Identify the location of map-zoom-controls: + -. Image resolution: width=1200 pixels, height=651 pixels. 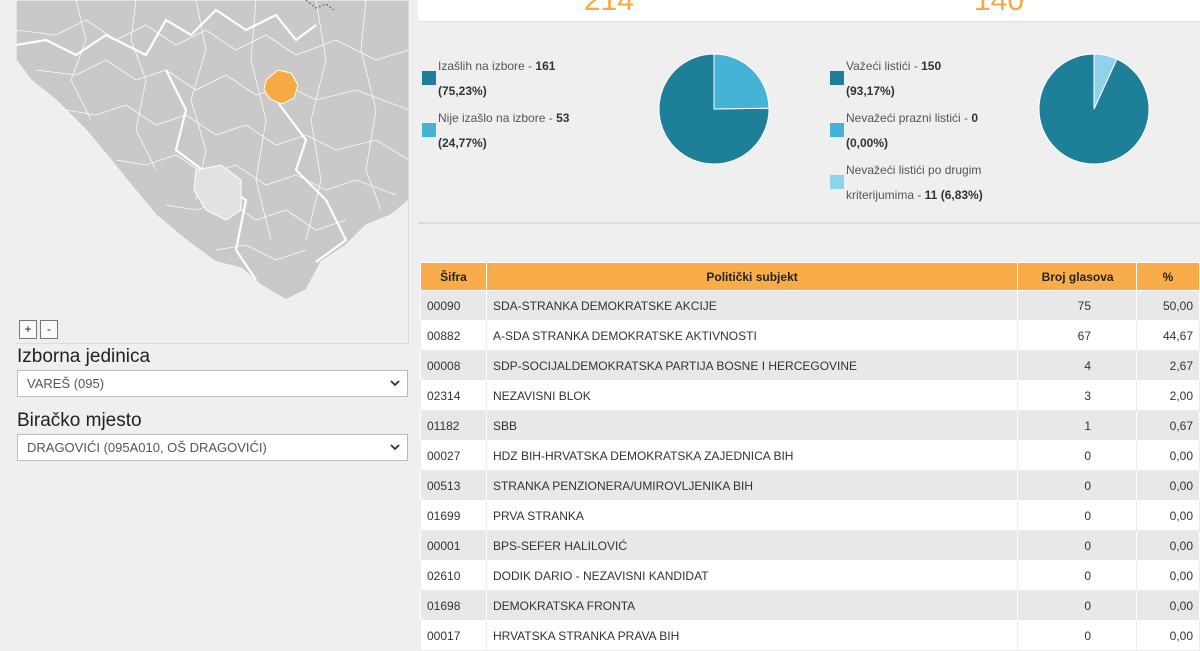
(38, 329).